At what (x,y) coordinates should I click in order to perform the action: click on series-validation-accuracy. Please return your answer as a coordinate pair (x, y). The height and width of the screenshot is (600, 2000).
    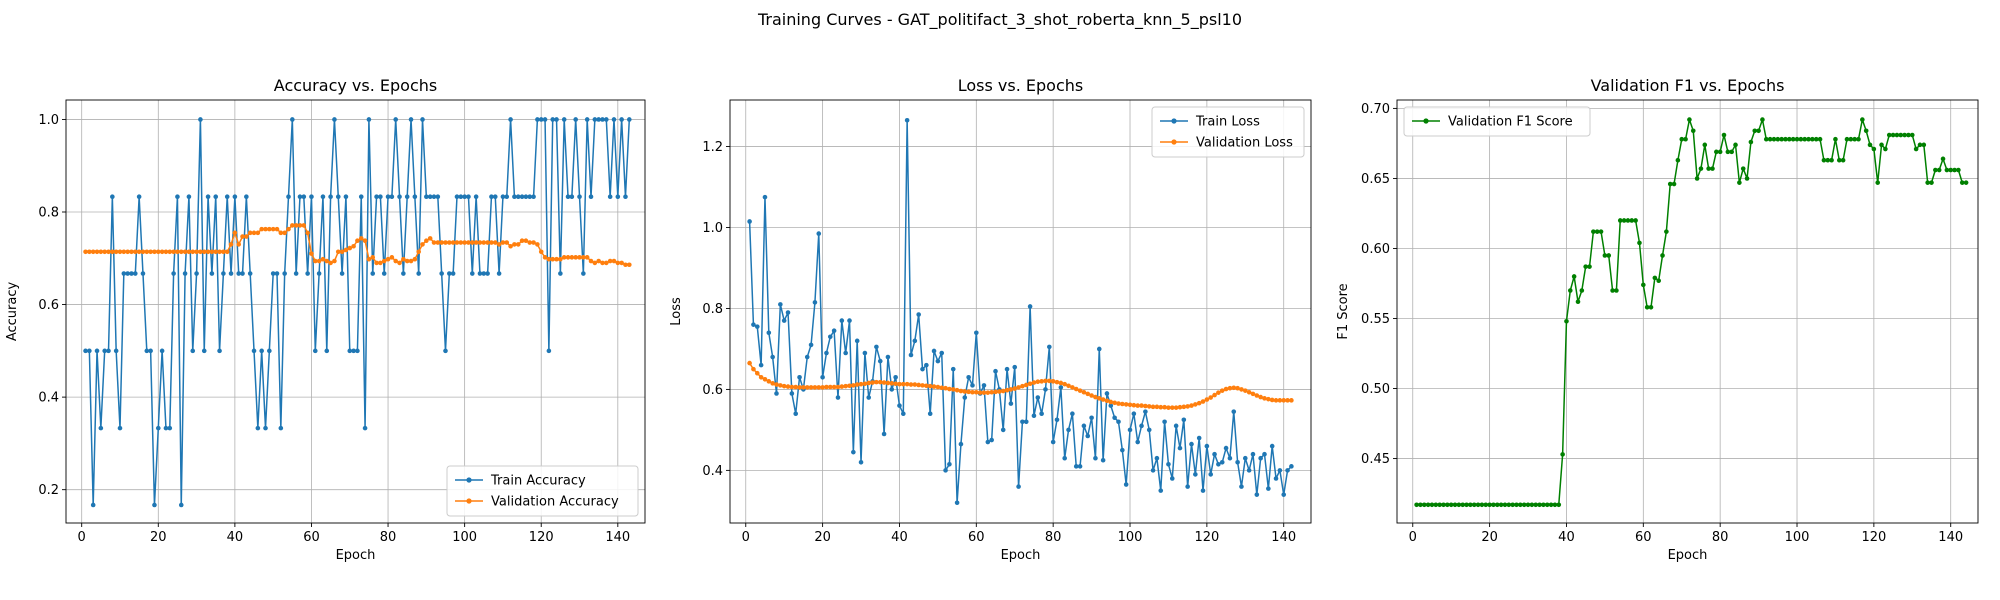
    Looking at the image, I should click on (357, 245).